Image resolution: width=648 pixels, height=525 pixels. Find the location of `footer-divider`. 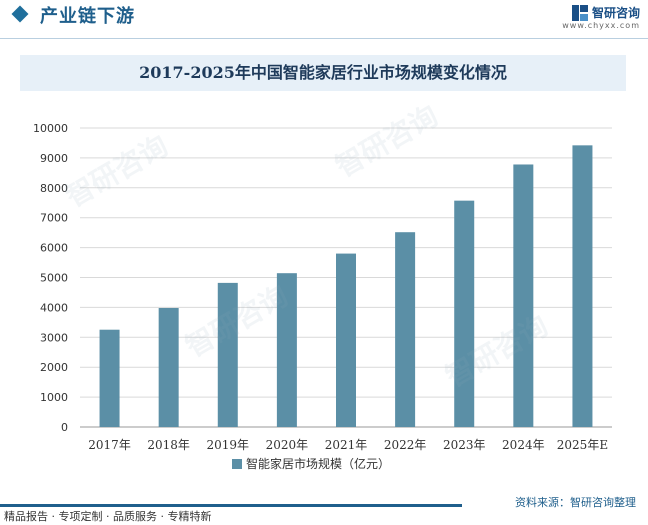

footer-divider is located at coordinates (231, 505).